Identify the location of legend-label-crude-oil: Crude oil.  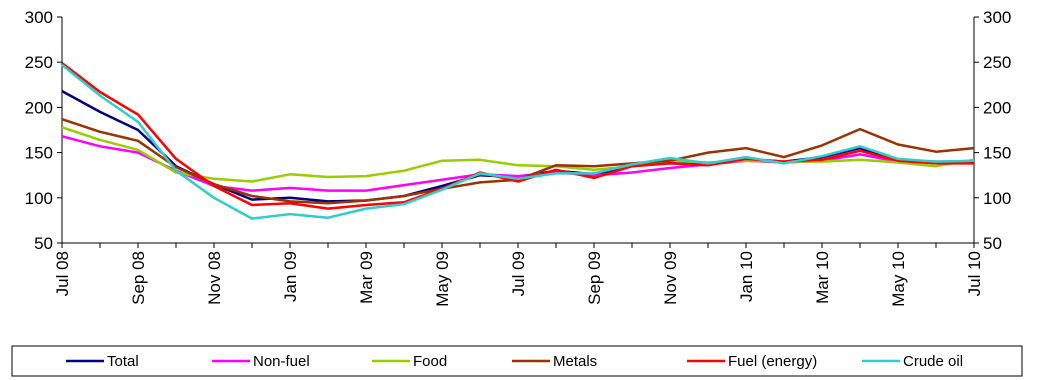
(933, 361).